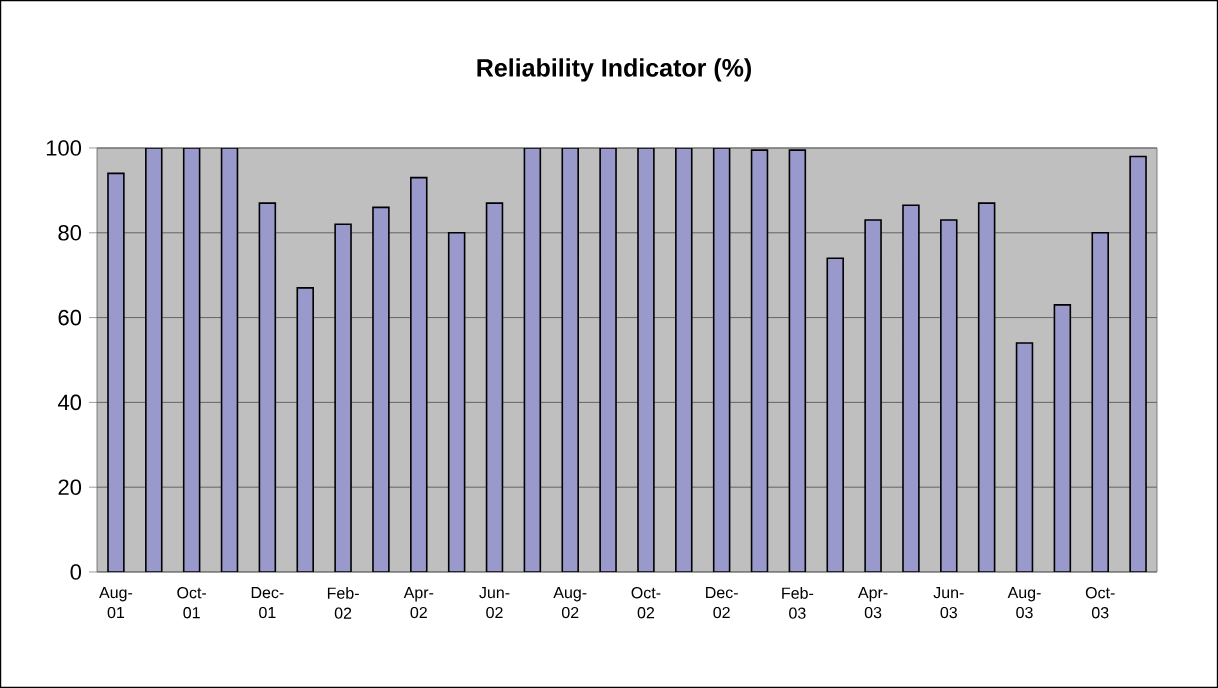  Describe the element at coordinates (798, 603) in the screenshot. I see `x-tick-label: Feb-03` at that location.